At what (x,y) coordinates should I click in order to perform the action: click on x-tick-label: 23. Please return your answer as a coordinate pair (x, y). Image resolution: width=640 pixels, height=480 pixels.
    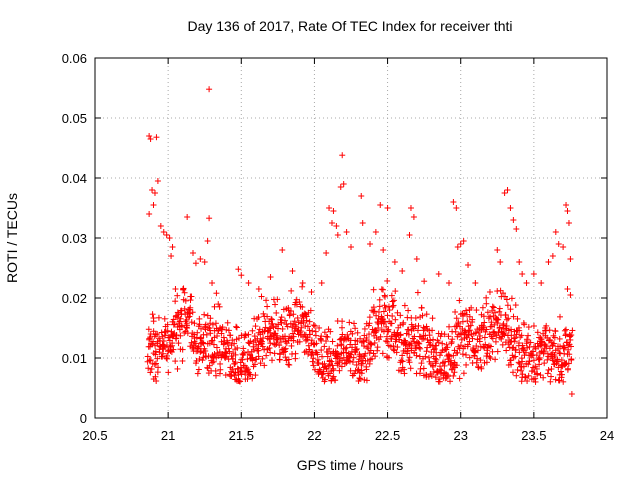
    Looking at the image, I should click on (460, 435).